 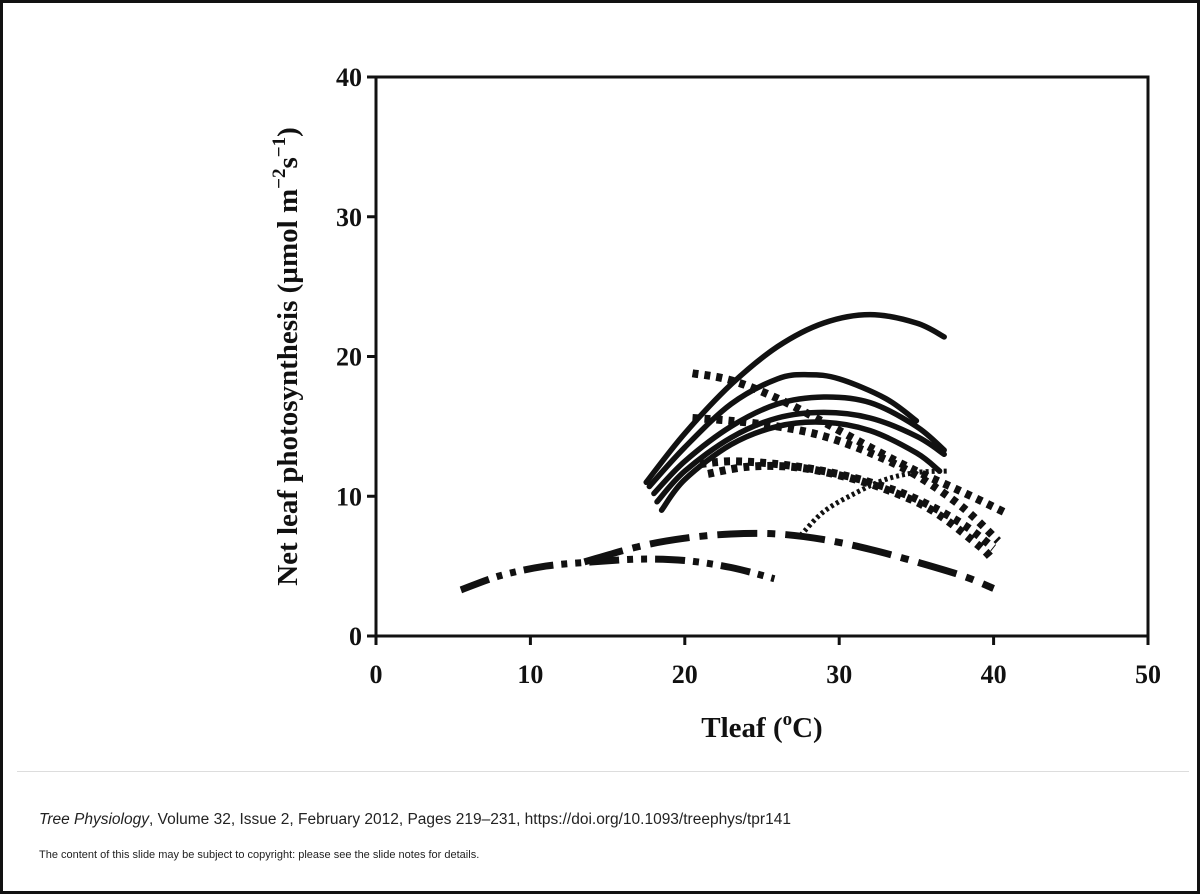 I want to click on x-tick-label: 30, so click(x=839, y=674).